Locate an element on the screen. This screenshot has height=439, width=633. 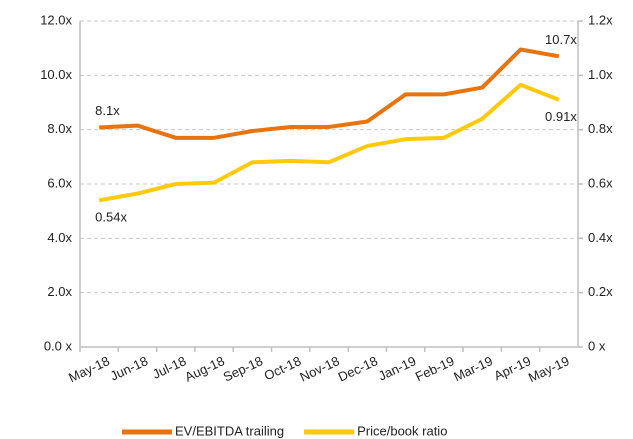
y-tick-label: 12.0x is located at coordinates (56, 19).